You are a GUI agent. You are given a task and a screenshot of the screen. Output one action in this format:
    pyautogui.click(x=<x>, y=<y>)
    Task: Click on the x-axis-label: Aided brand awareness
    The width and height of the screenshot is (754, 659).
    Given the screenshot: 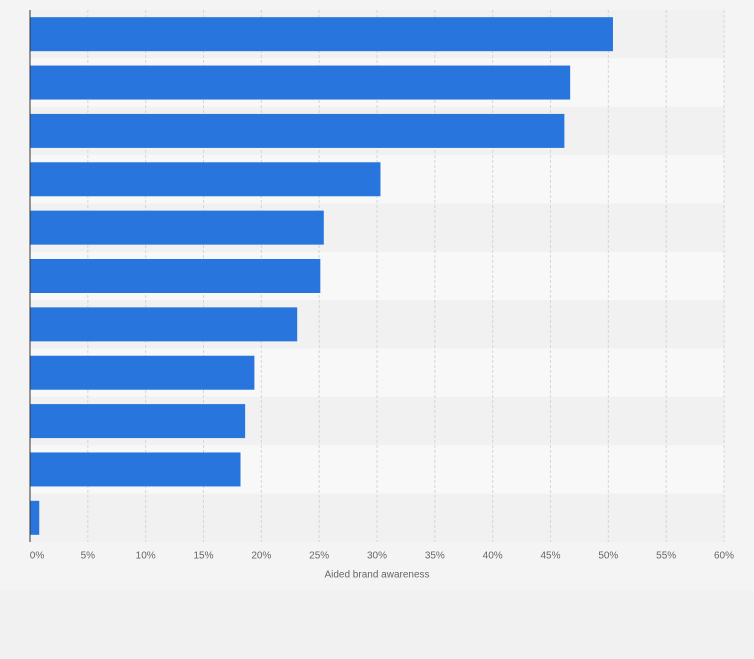 What is the action you would take?
    pyautogui.click(x=376, y=575)
    